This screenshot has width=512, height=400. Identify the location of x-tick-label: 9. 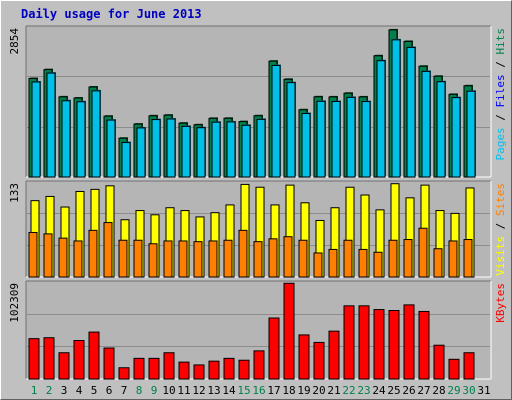
(154, 390).